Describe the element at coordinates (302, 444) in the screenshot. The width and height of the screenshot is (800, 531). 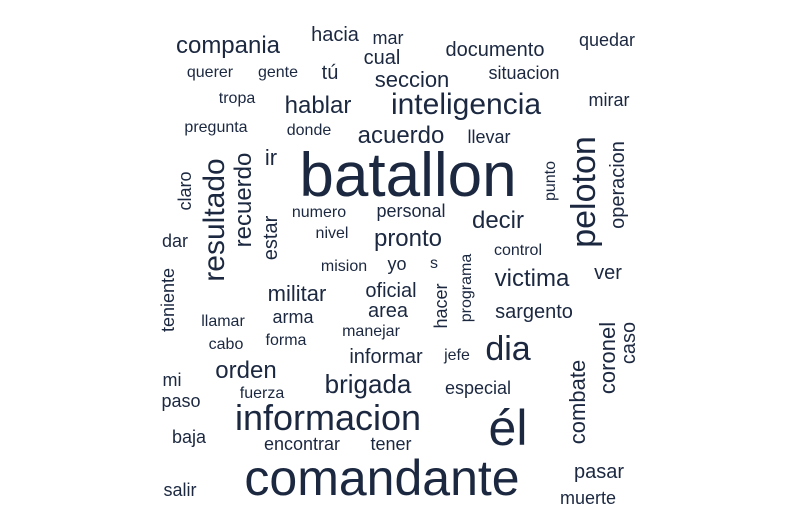
I see `cloud-word: encontrar` at that location.